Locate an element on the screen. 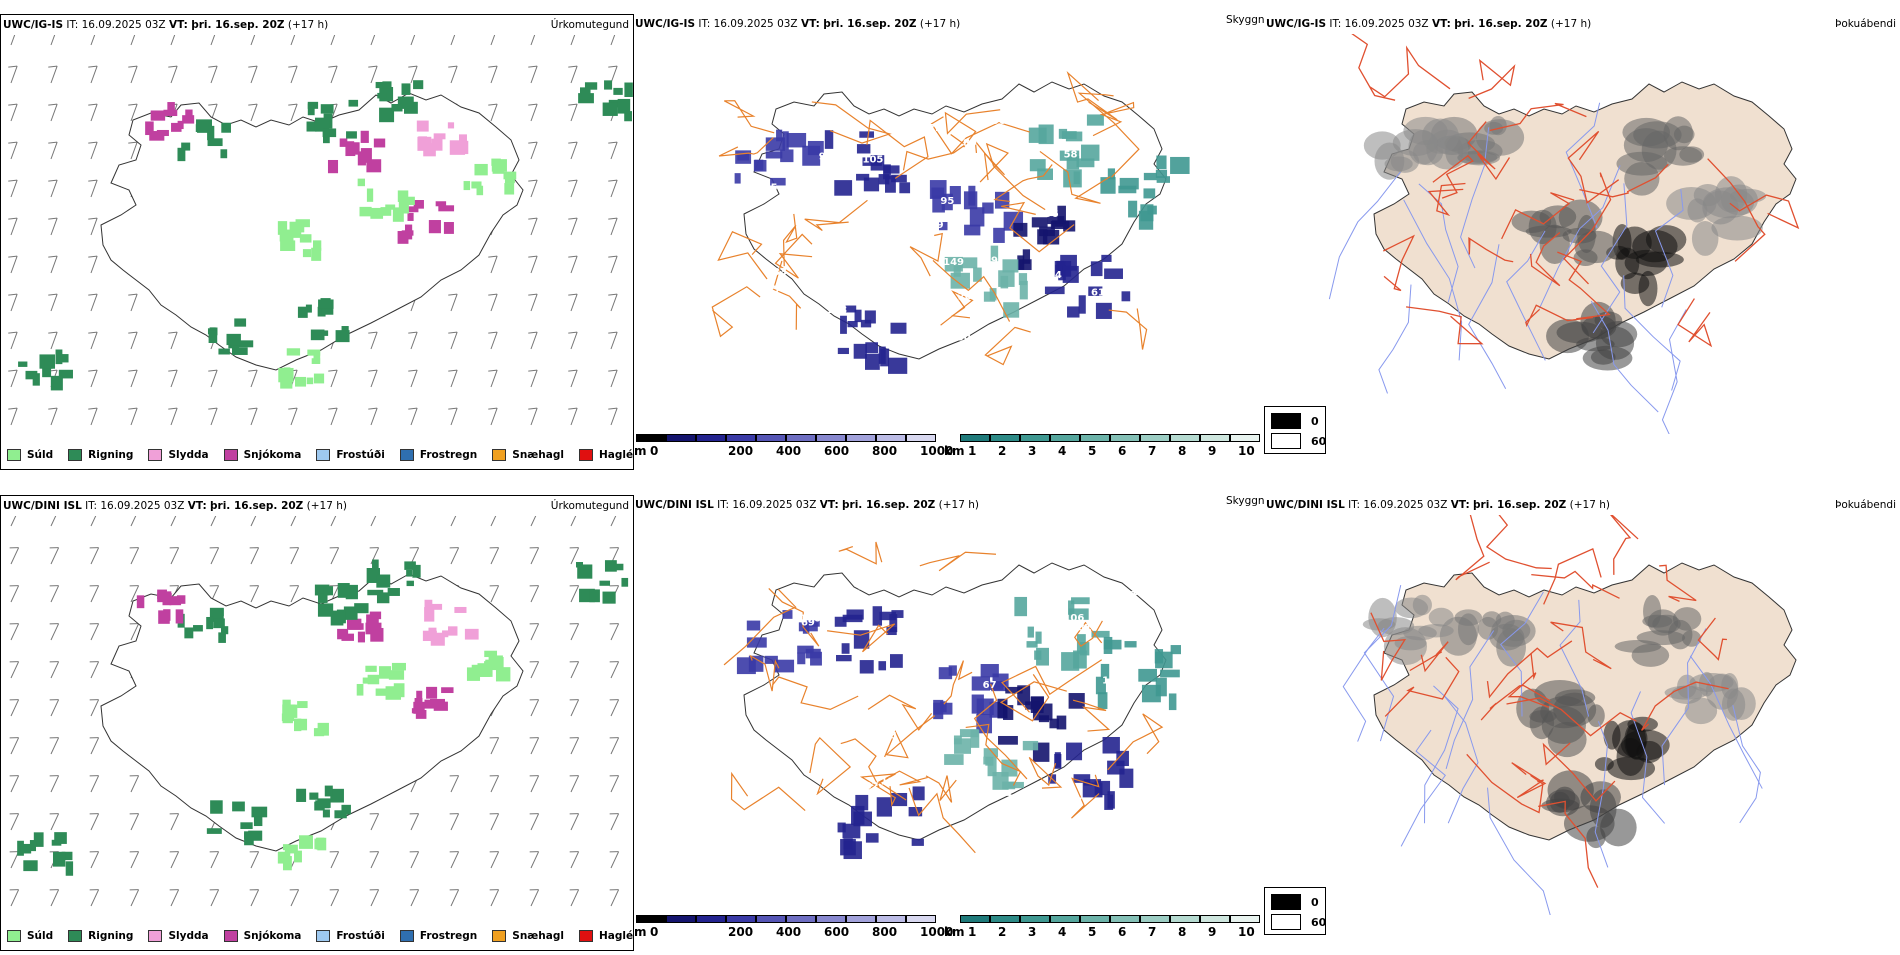 This screenshot has height=955, width=1900. vt-label: VT: is located at coordinates (810, 24).